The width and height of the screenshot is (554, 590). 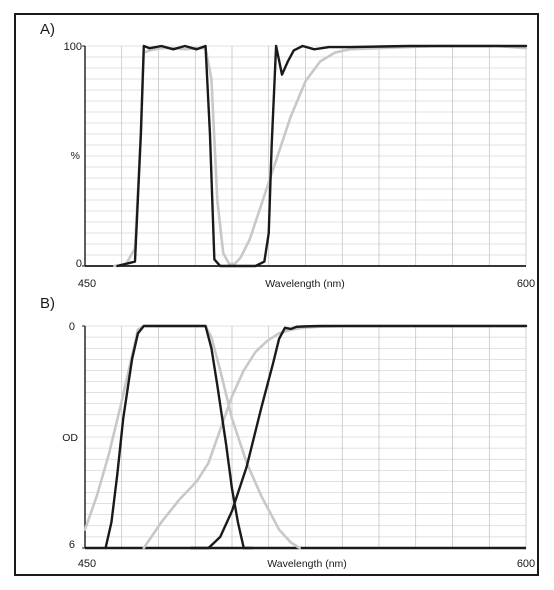 What do you see at coordinates (72, 545) in the screenshot?
I see `panel-b-y-tick-bottom: 6` at bounding box center [72, 545].